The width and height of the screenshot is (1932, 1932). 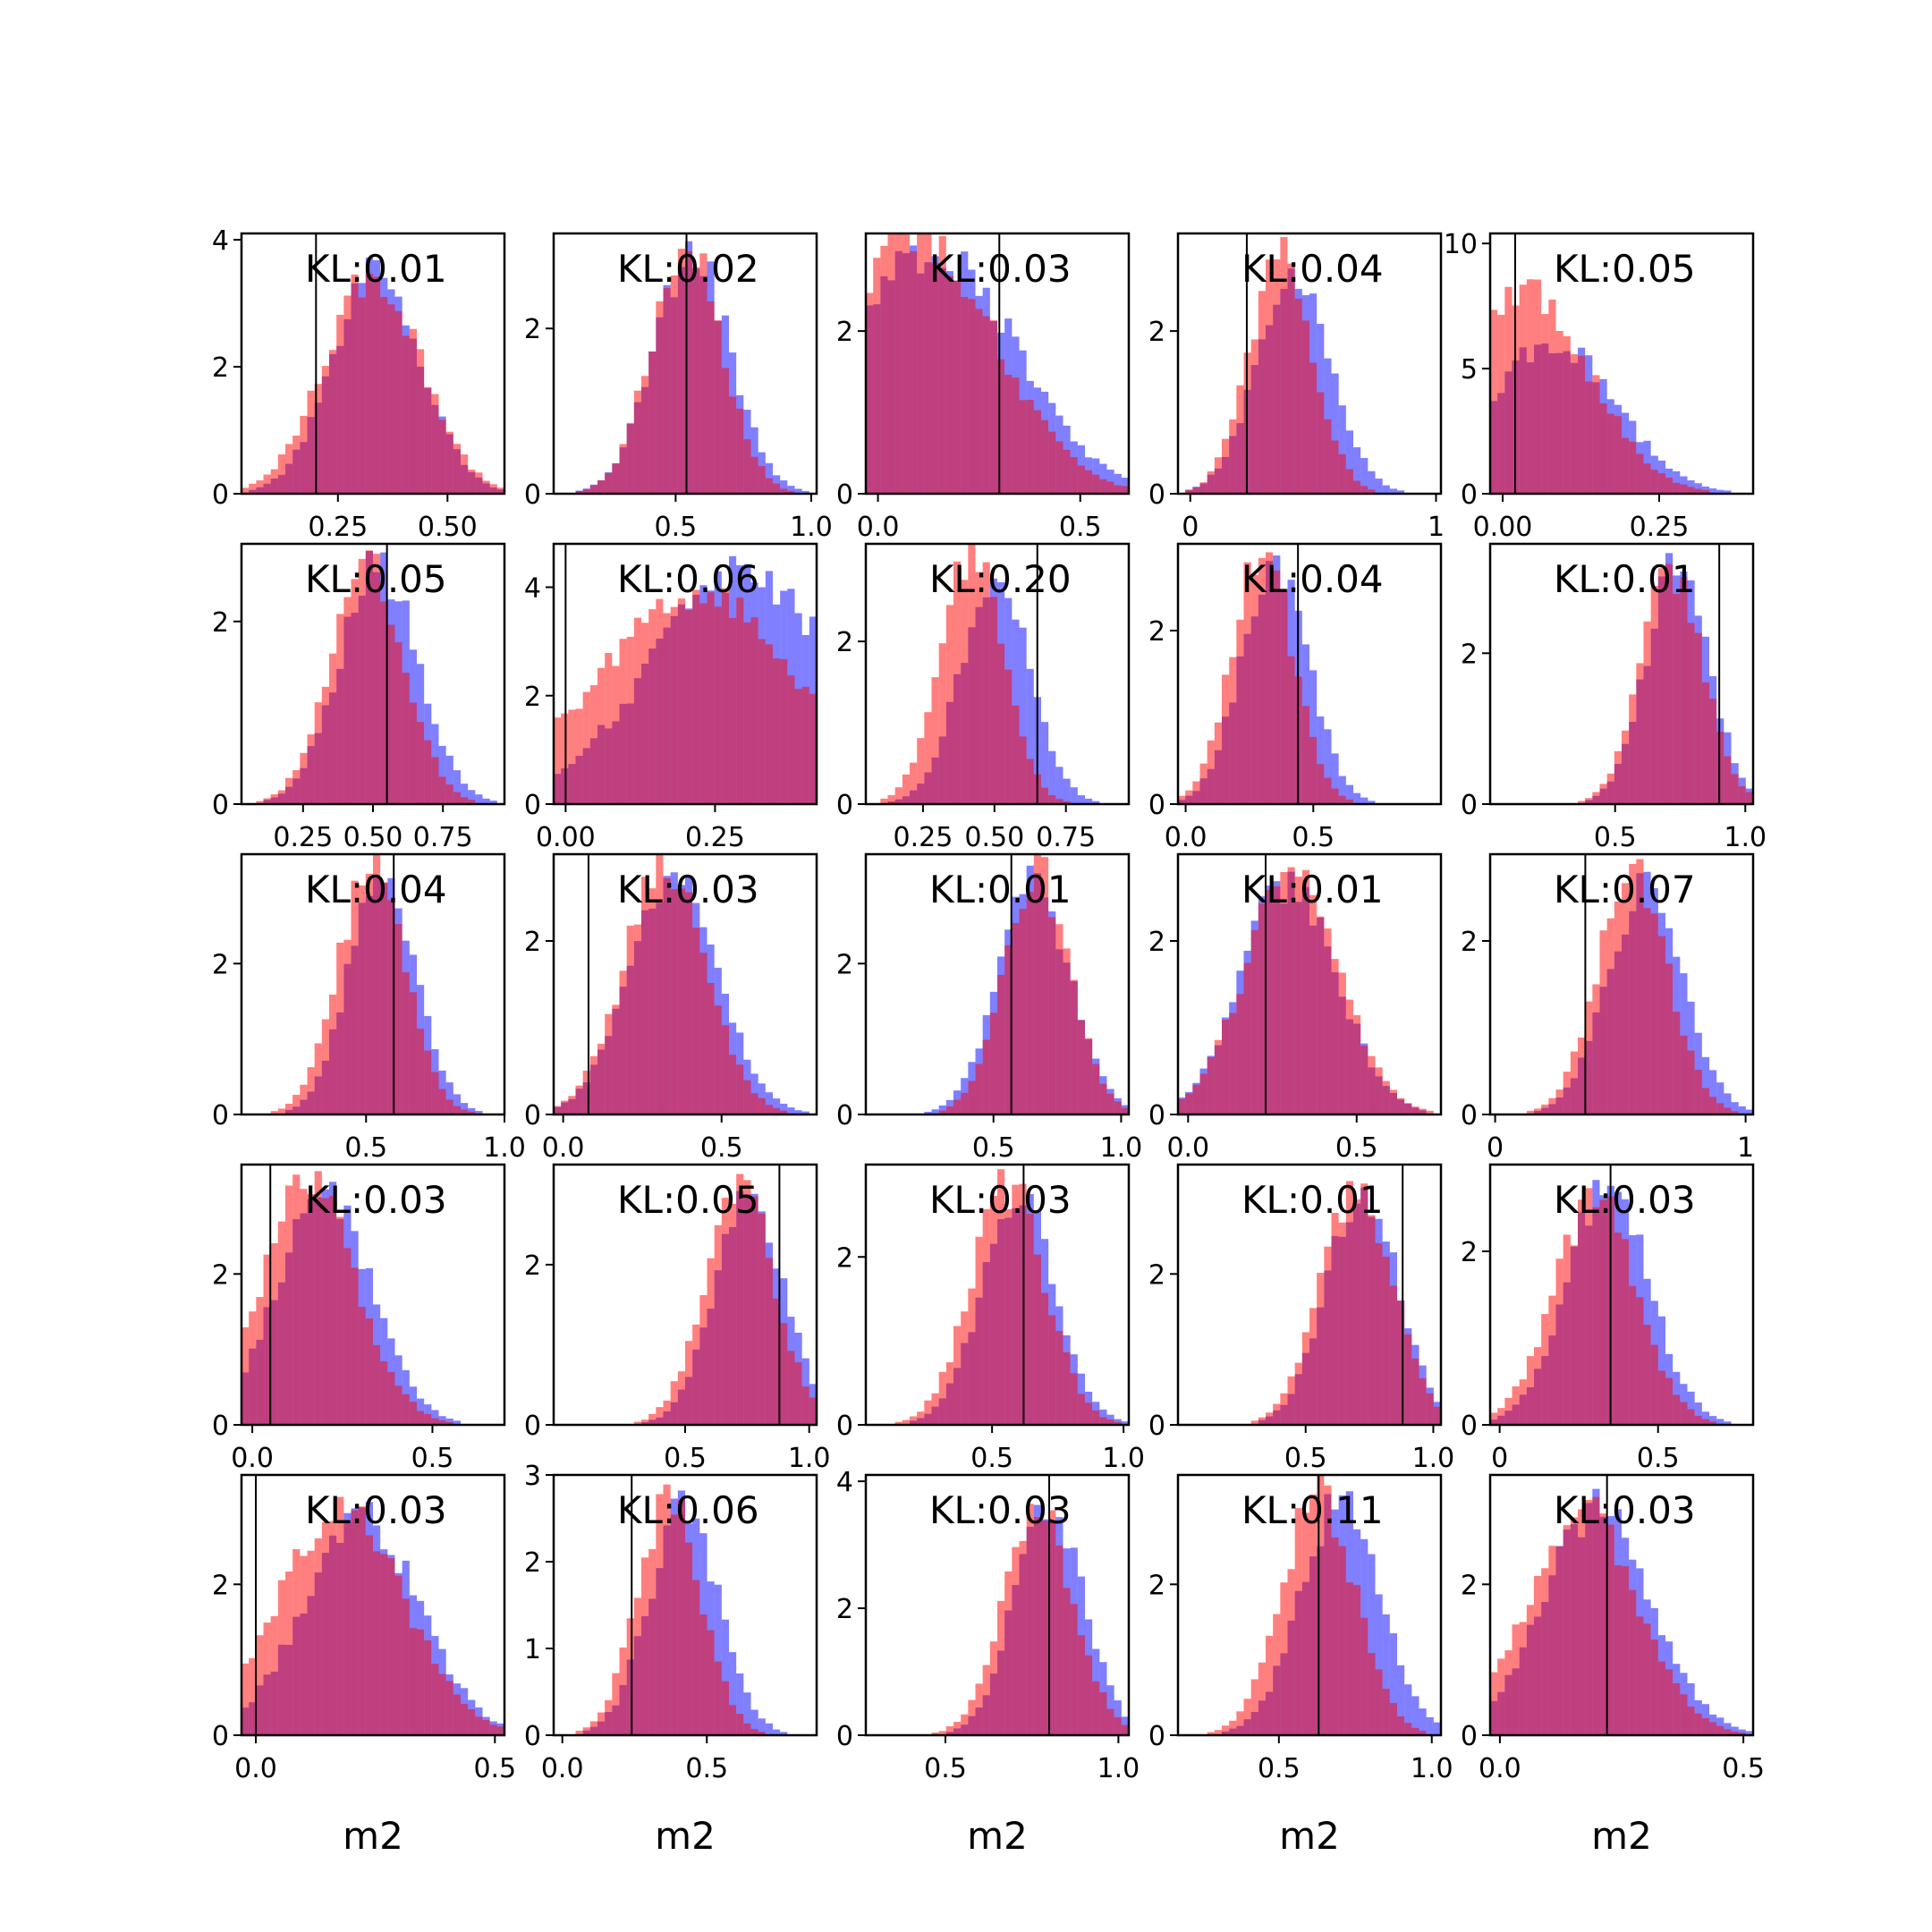 I want to click on subplot-8: 0 2 0.25 0.50 0.75 KL:0.20, so click(x=983, y=697).